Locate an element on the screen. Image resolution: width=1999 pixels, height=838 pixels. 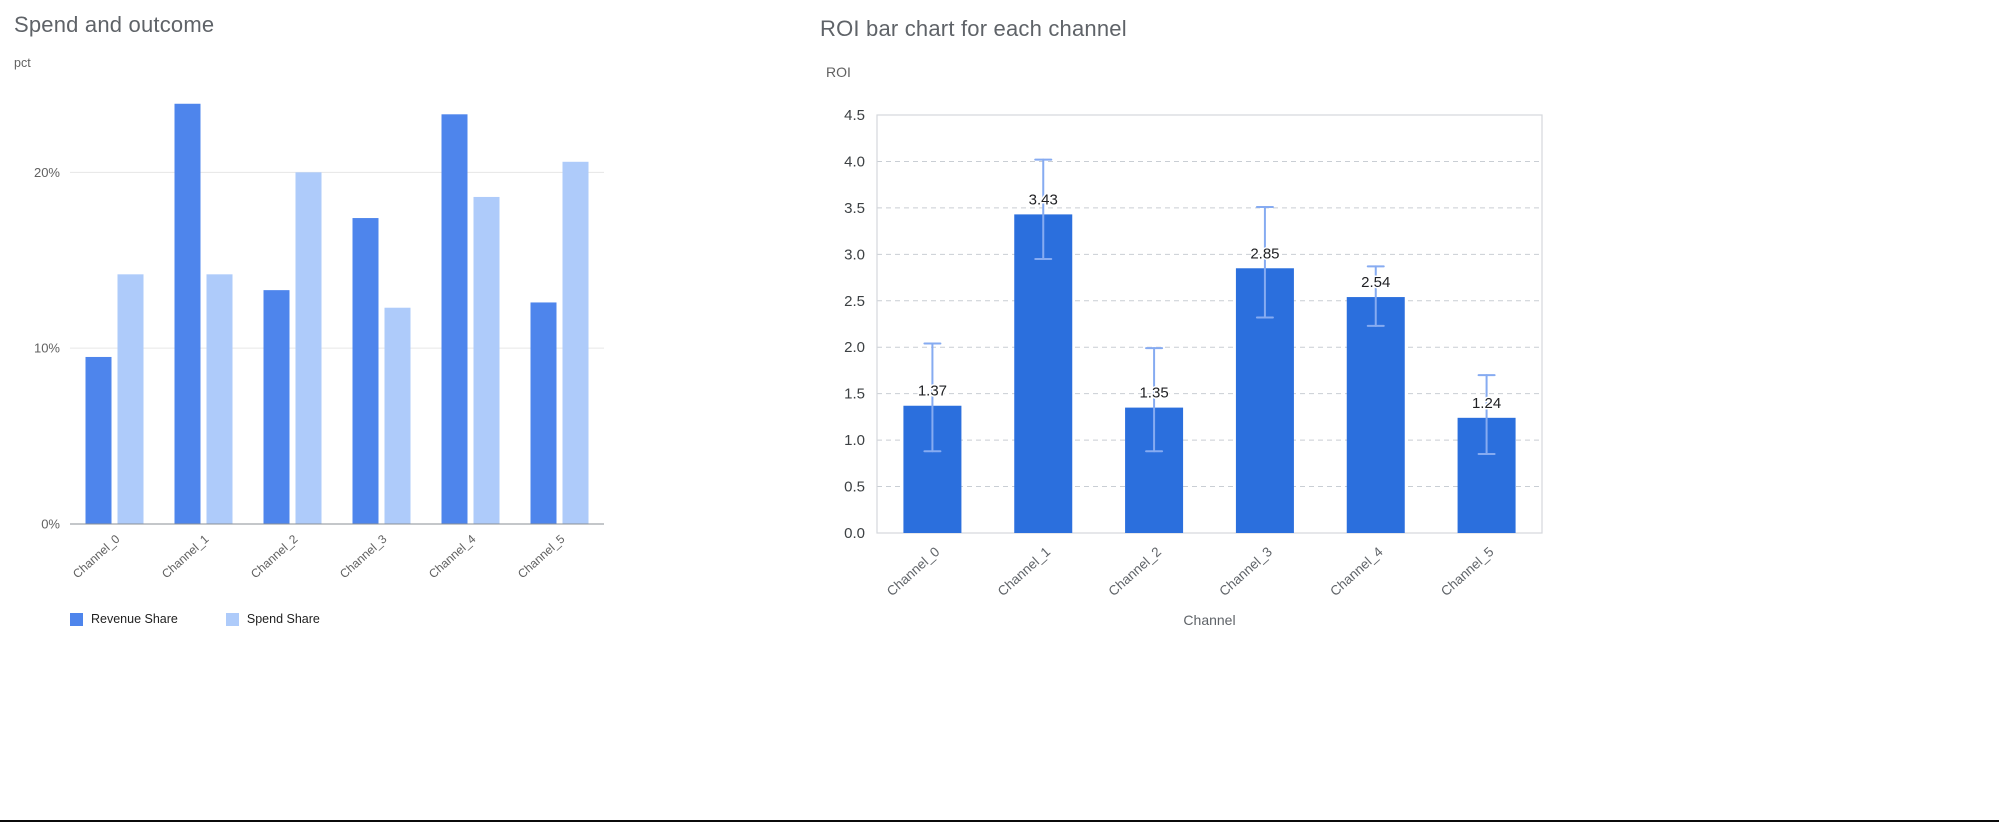
y-tick-label: 10% is located at coordinates (47, 348).